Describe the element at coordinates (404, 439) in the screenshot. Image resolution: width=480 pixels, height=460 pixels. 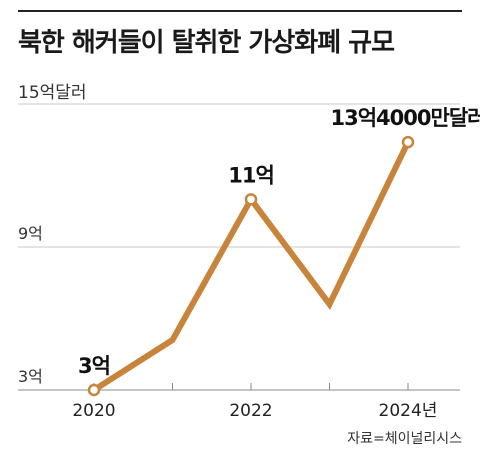
I see `source-note: 자료=체이널리시스` at that location.